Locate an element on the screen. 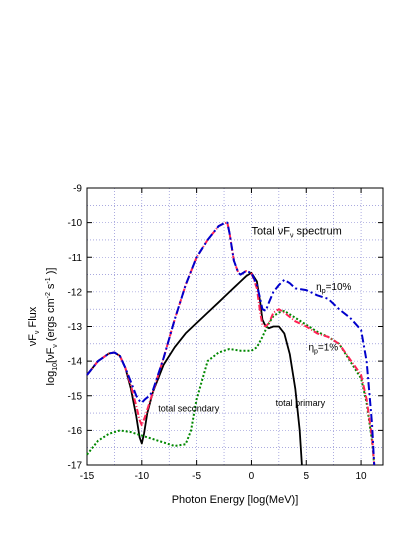 The height and width of the screenshot is (543, 415). y-tick-label: -12 is located at coordinates (75, 292).